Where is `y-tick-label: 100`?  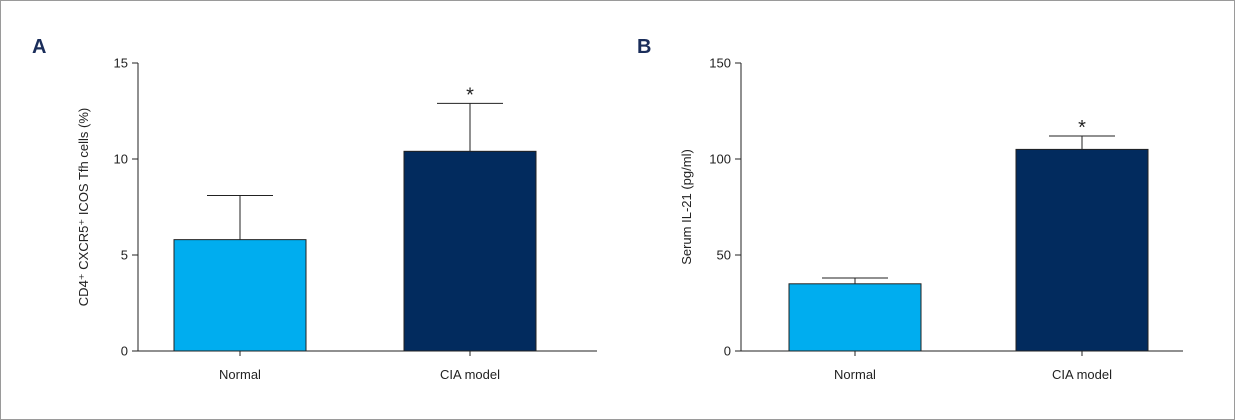
y-tick-label: 100 is located at coordinates (720, 159).